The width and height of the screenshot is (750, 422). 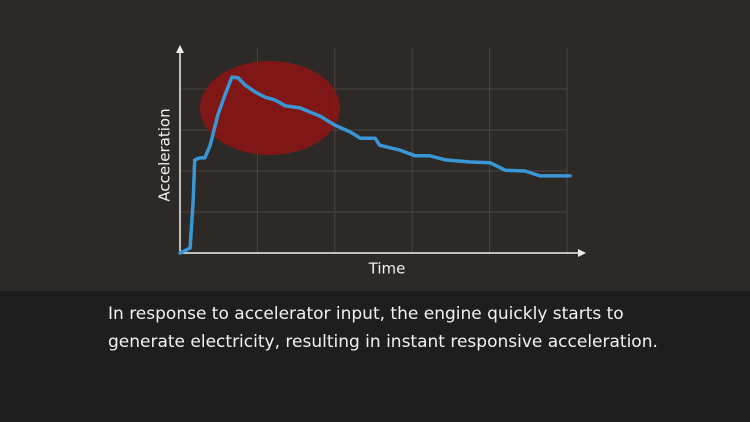 I want to click on y-axis-label: Acceleration, so click(x=165, y=154).